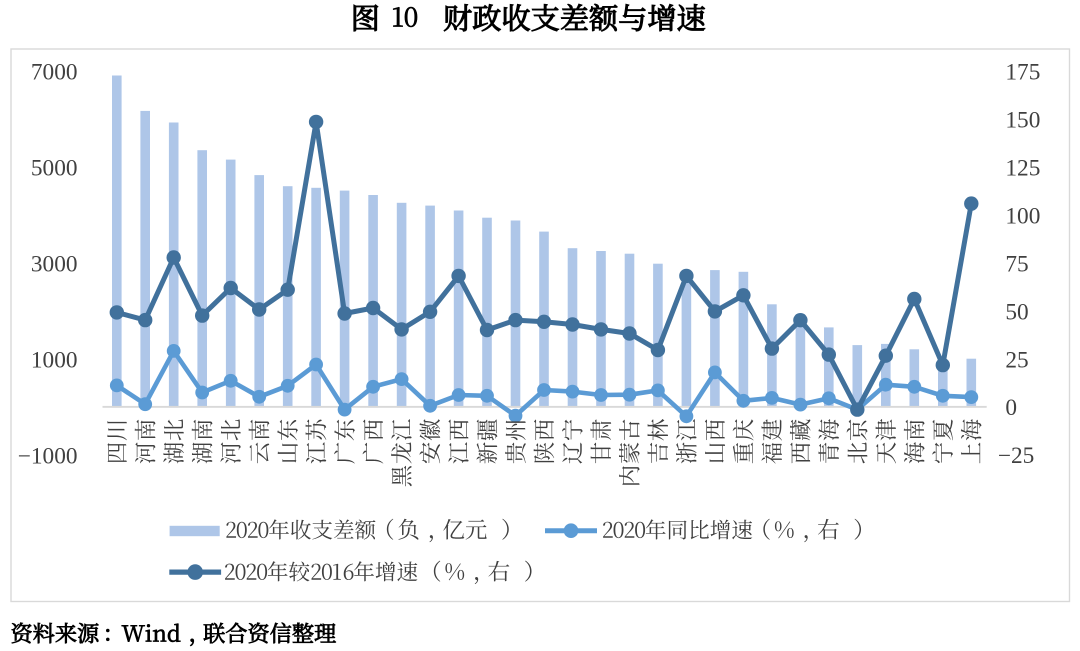  Describe the element at coordinates (1022, 73) in the screenshot. I see `svg-text: 175` at that location.